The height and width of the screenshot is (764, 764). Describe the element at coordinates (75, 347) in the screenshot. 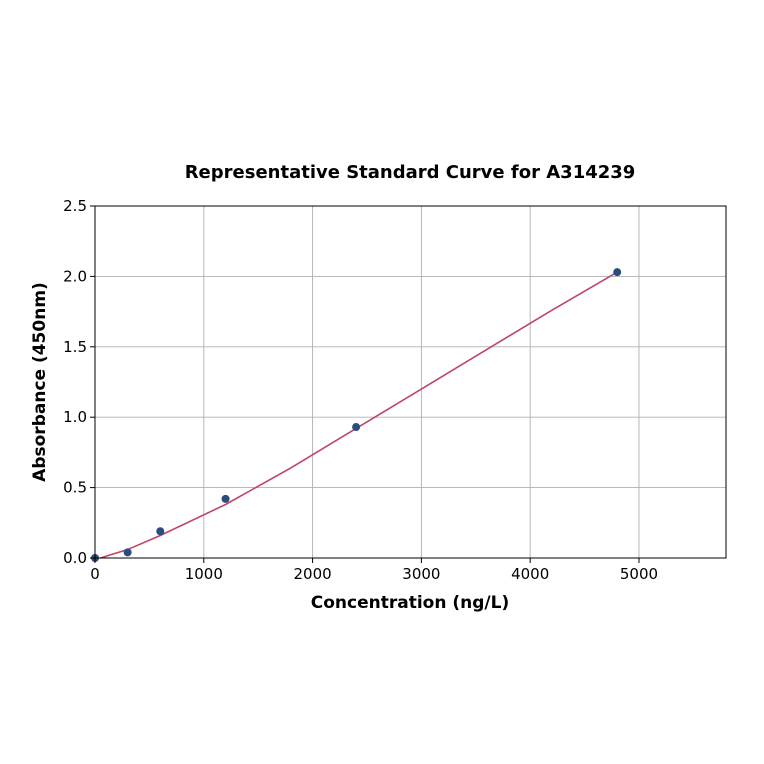

I see `y-tick-label: 1.5` at that location.